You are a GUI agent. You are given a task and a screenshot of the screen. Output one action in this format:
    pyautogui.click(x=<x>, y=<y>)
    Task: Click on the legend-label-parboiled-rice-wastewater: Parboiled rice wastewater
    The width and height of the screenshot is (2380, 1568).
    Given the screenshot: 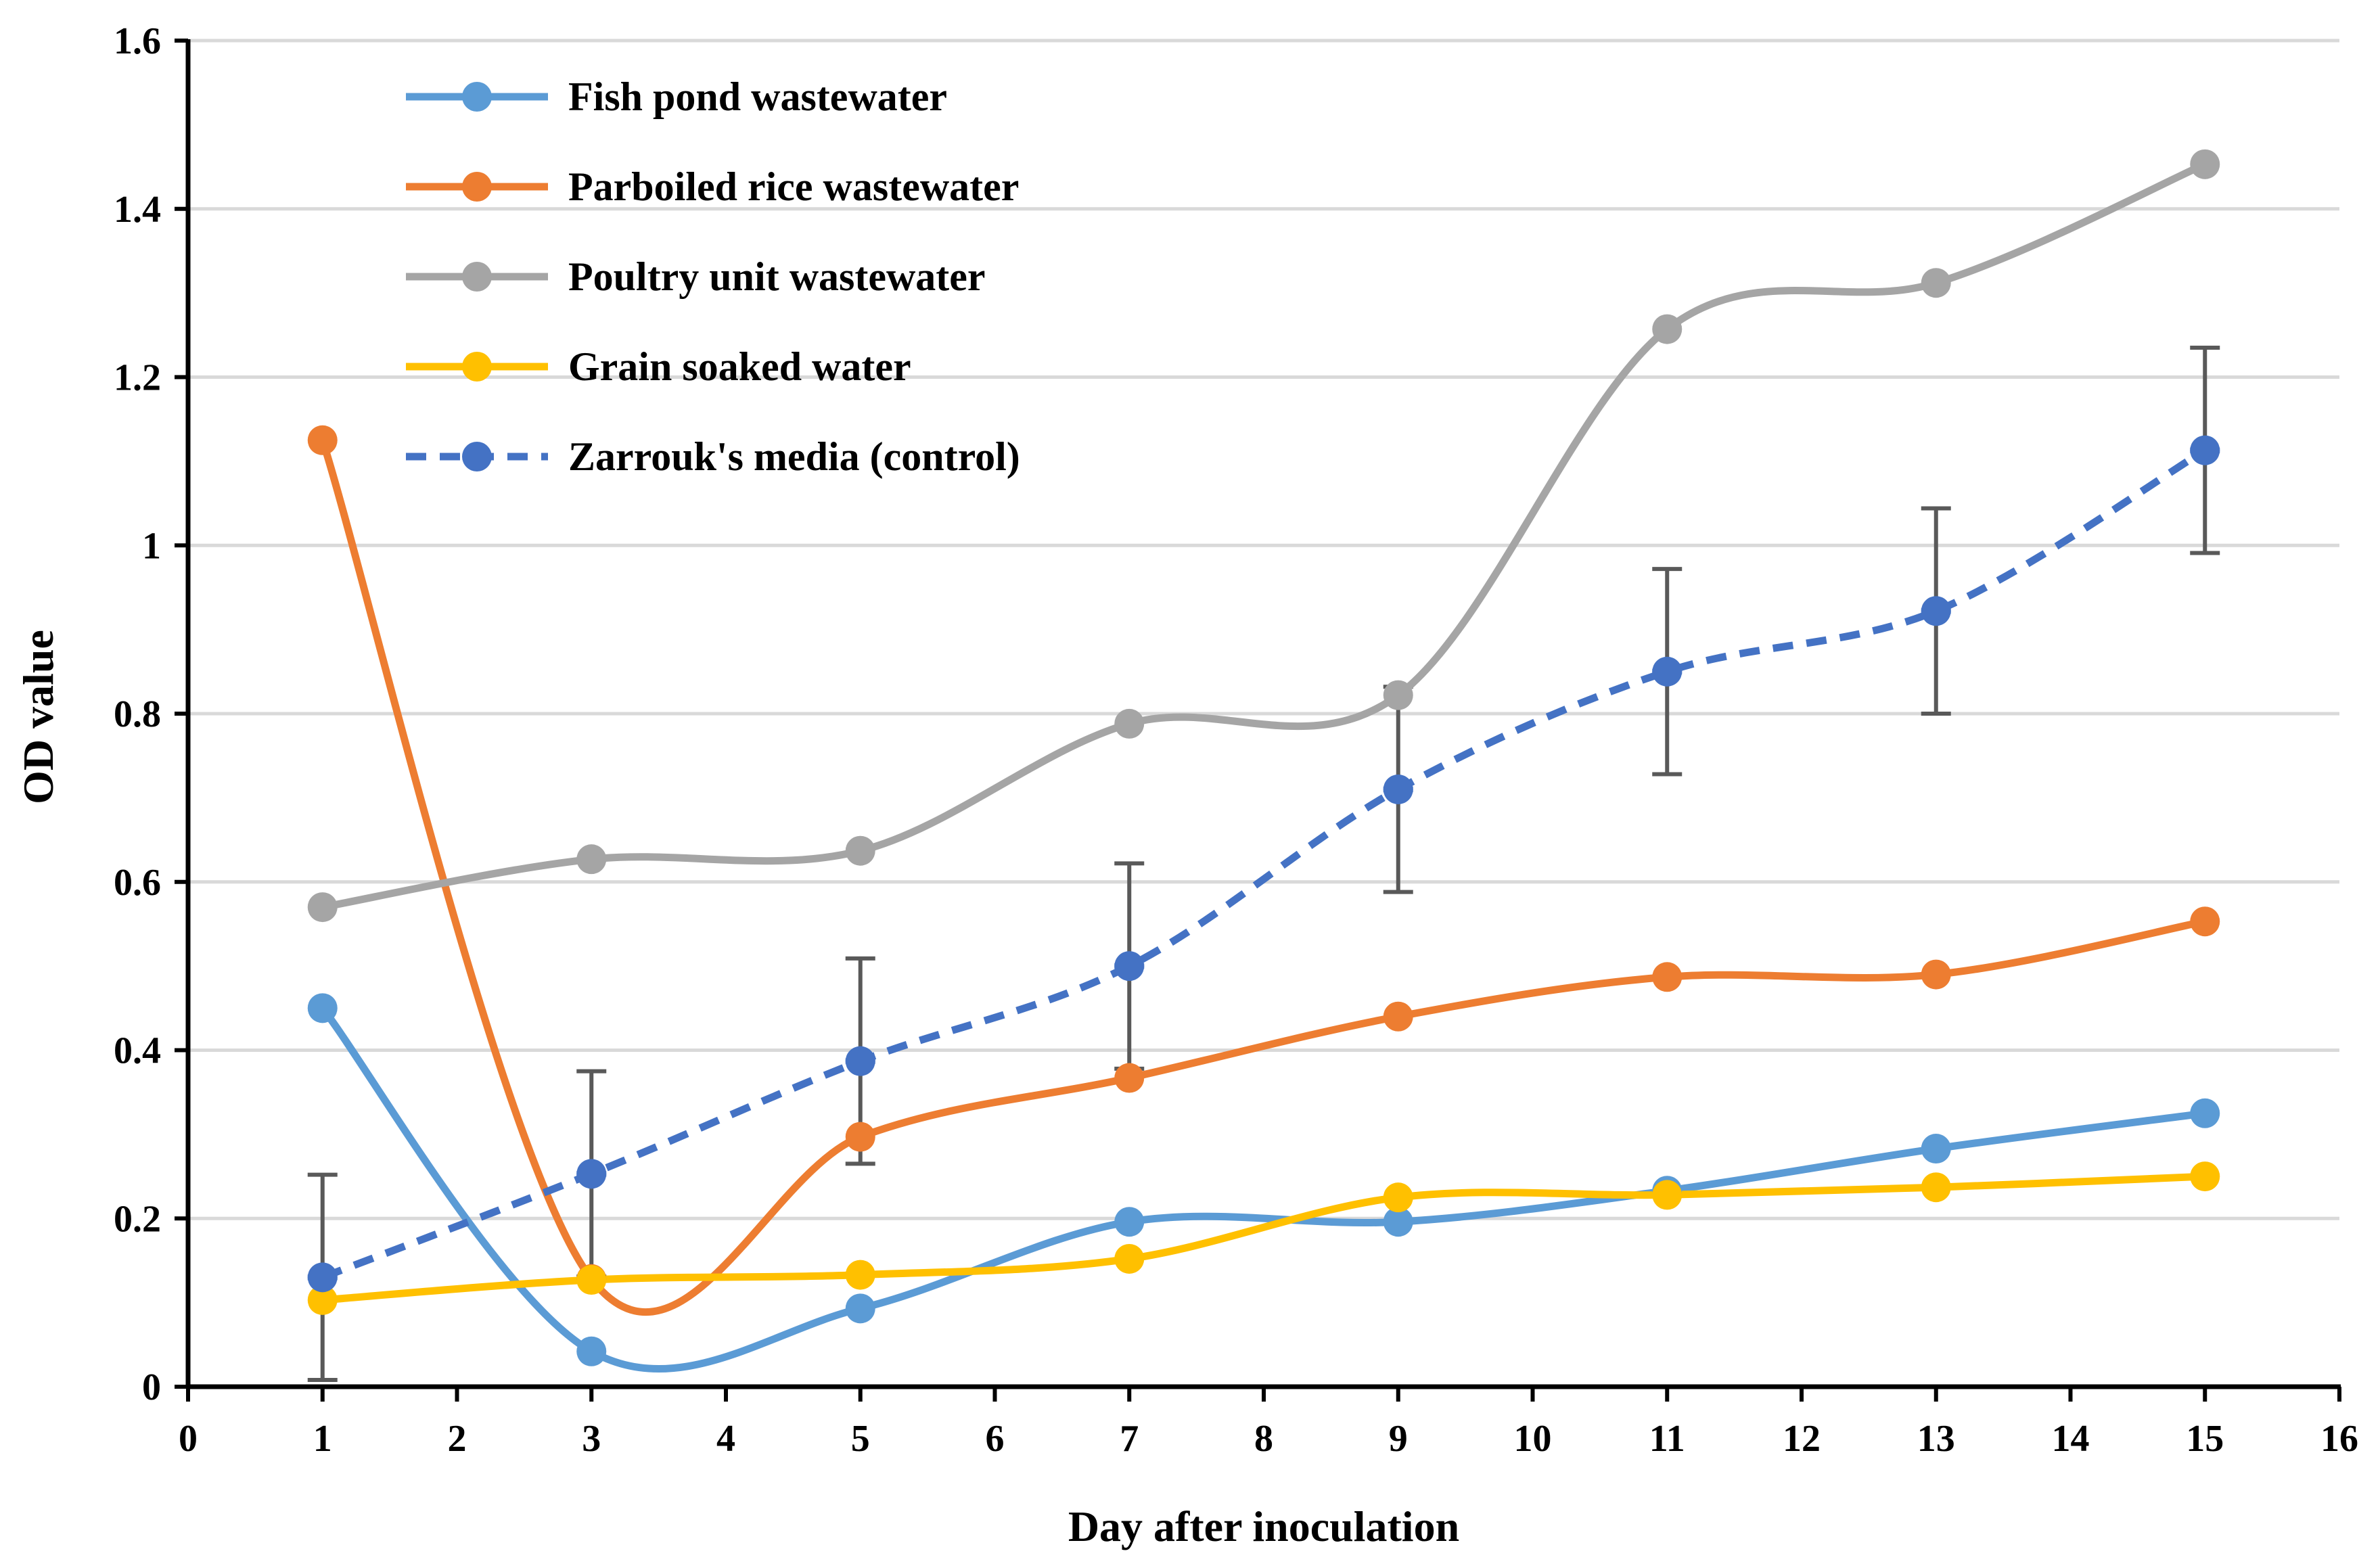 What is the action you would take?
    pyautogui.click(x=793, y=187)
    